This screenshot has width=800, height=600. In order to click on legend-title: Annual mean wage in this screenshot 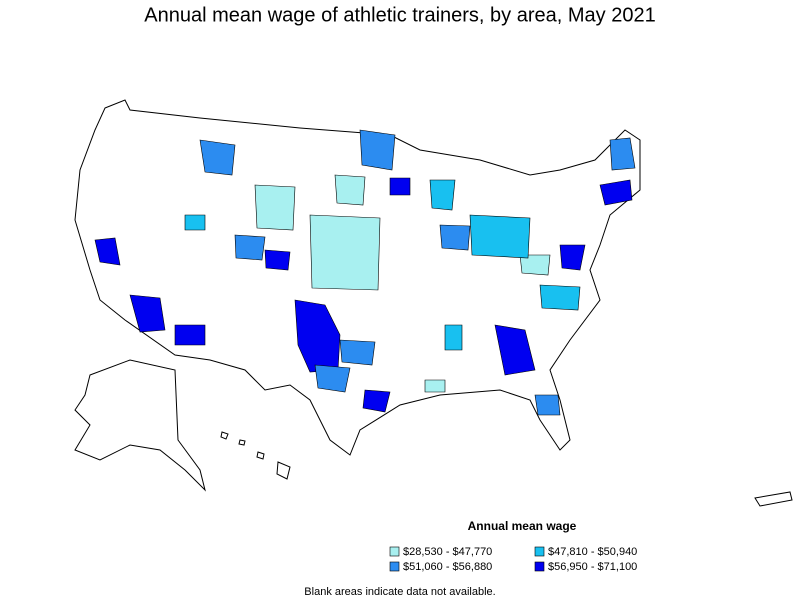, I will do `click(522, 526)`.